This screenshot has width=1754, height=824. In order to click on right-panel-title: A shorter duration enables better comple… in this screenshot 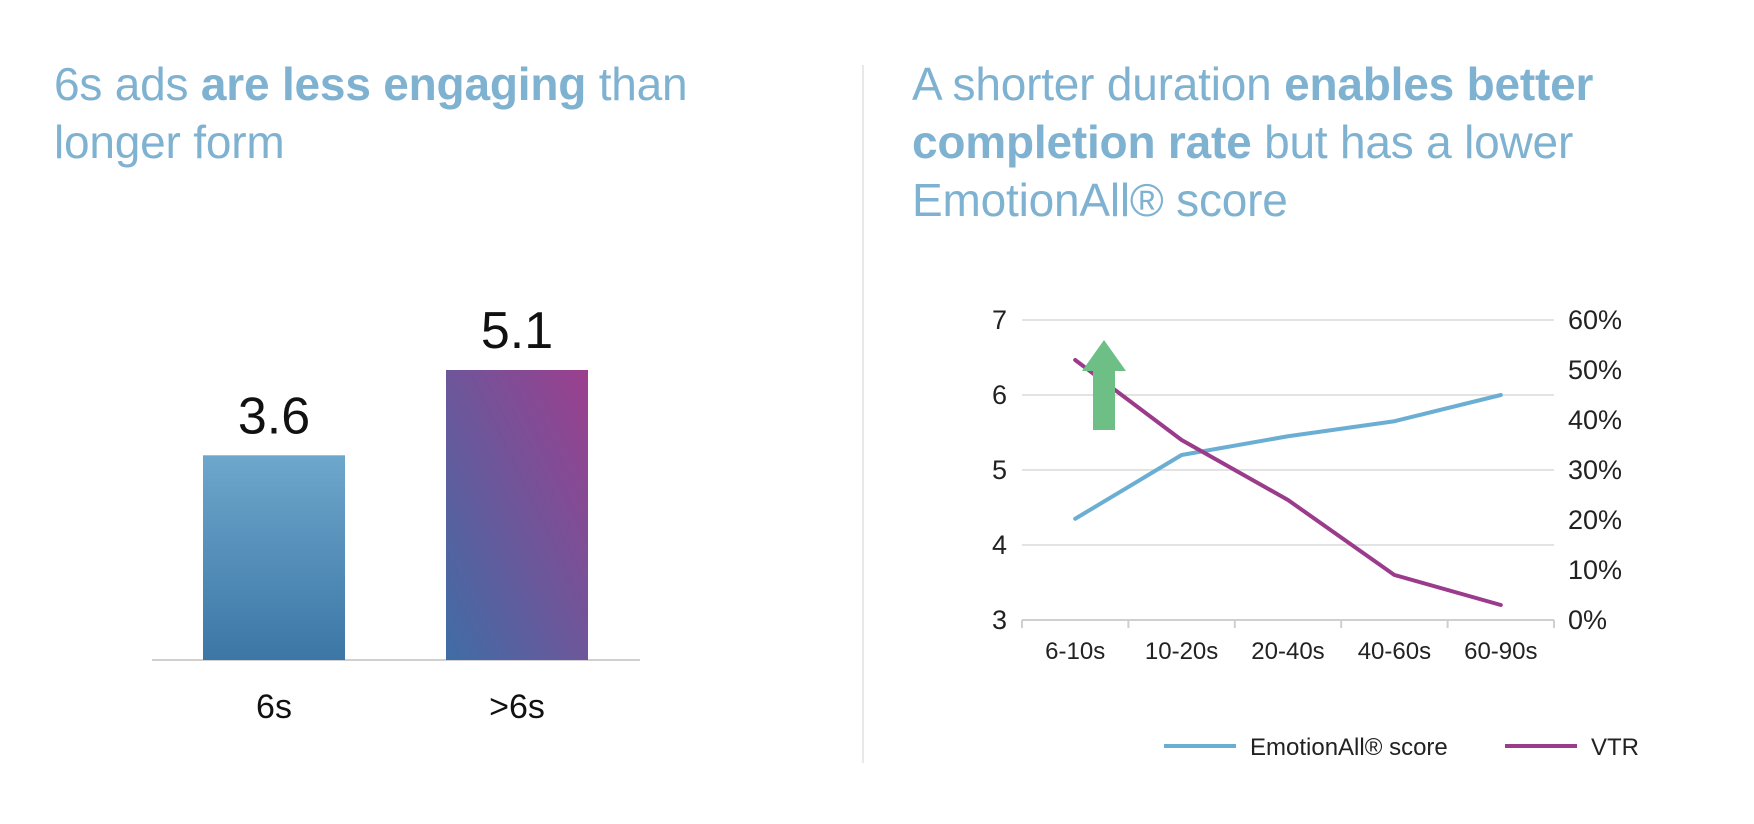, I will do `click(1302, 142)`.